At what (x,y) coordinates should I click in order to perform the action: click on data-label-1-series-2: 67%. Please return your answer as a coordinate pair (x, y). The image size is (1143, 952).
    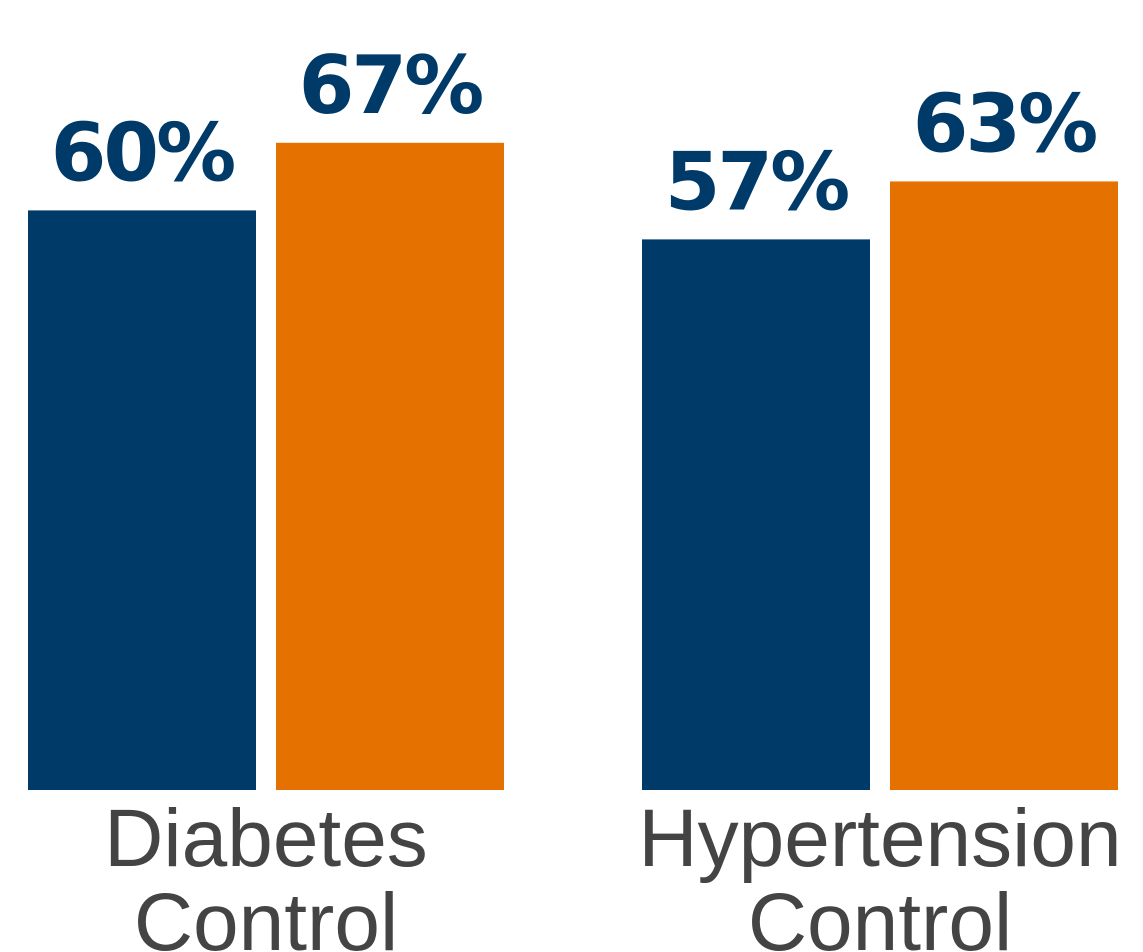
    Looking at the image, I should click on (390, 85).